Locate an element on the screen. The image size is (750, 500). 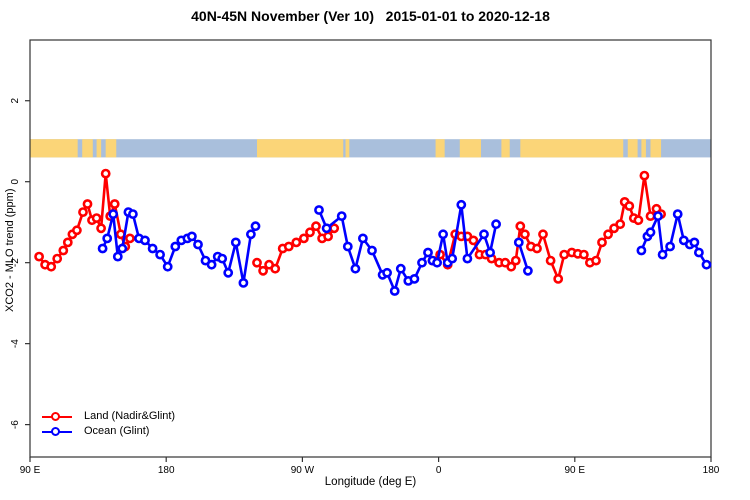
legend-label-land: Land (Nadir&Glint) is located at coordinates (130, 416).